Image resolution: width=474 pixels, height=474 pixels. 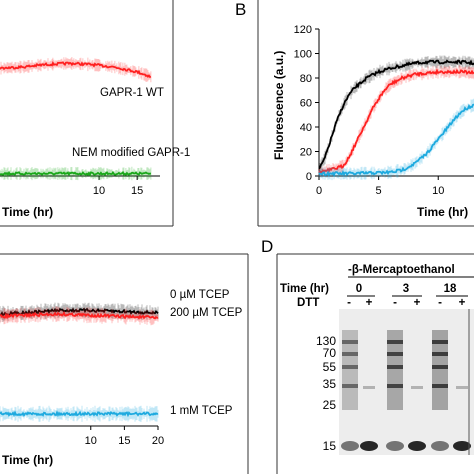 I want to click on panel-b-x-axis-title: Time (hr), so click(x=442, y=212).